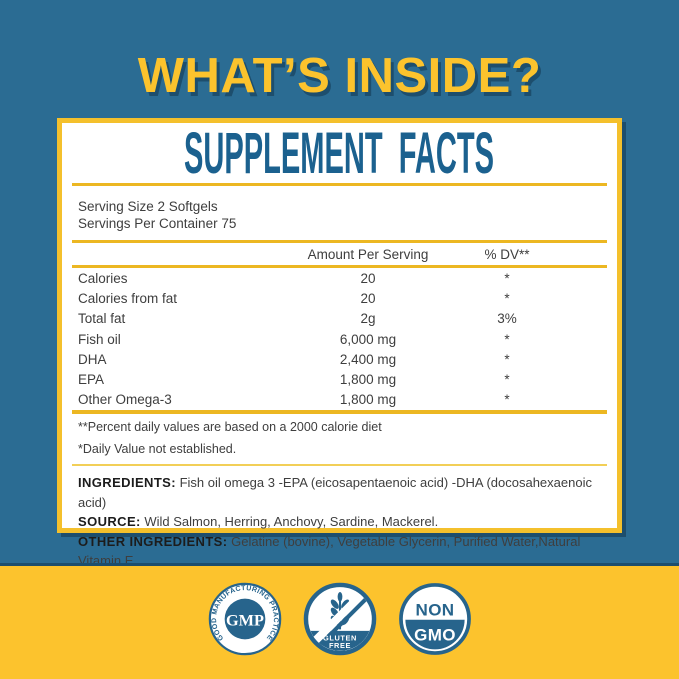  Describe the element at coordinates (368, 359) in the screenshot. I see `nutrient-amount: 2,400 mg` at that location.